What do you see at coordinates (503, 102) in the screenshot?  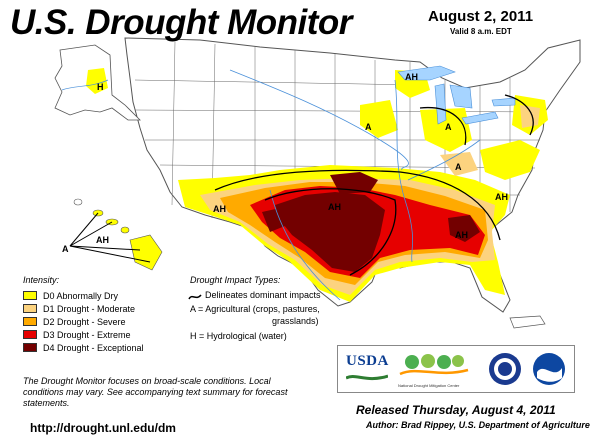 I see `lake-ontario` at bounding box center [503, 102].